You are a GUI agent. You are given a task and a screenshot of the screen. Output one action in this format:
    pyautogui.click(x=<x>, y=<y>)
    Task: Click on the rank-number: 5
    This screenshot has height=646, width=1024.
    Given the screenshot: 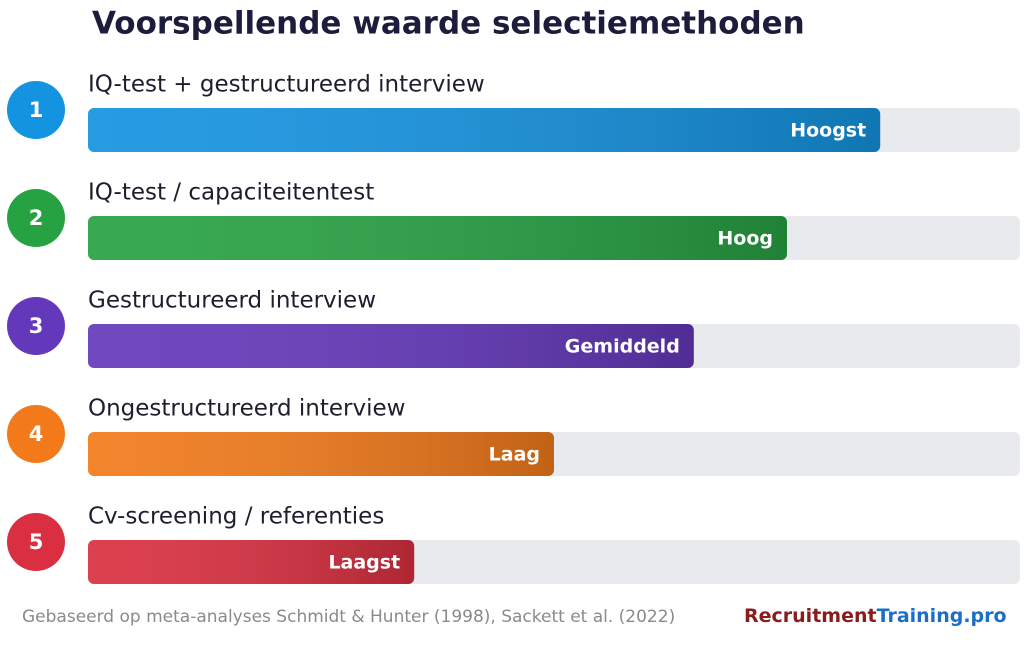 What is the action you would take?
    pyautogui.click(x=36, y=542)
    